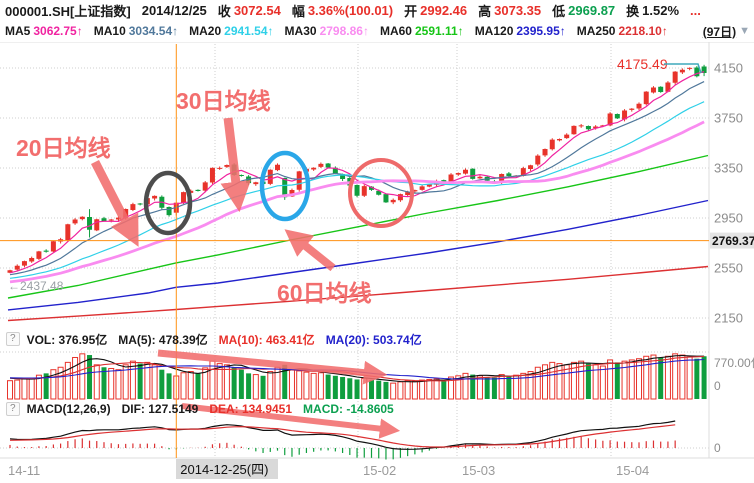 The width and height of the screenshot is (754, 483). Describe the element at coordinates (163, 339) in the screenshot. I see `vol-ma5: MA(5): 478.39亿` at that location.